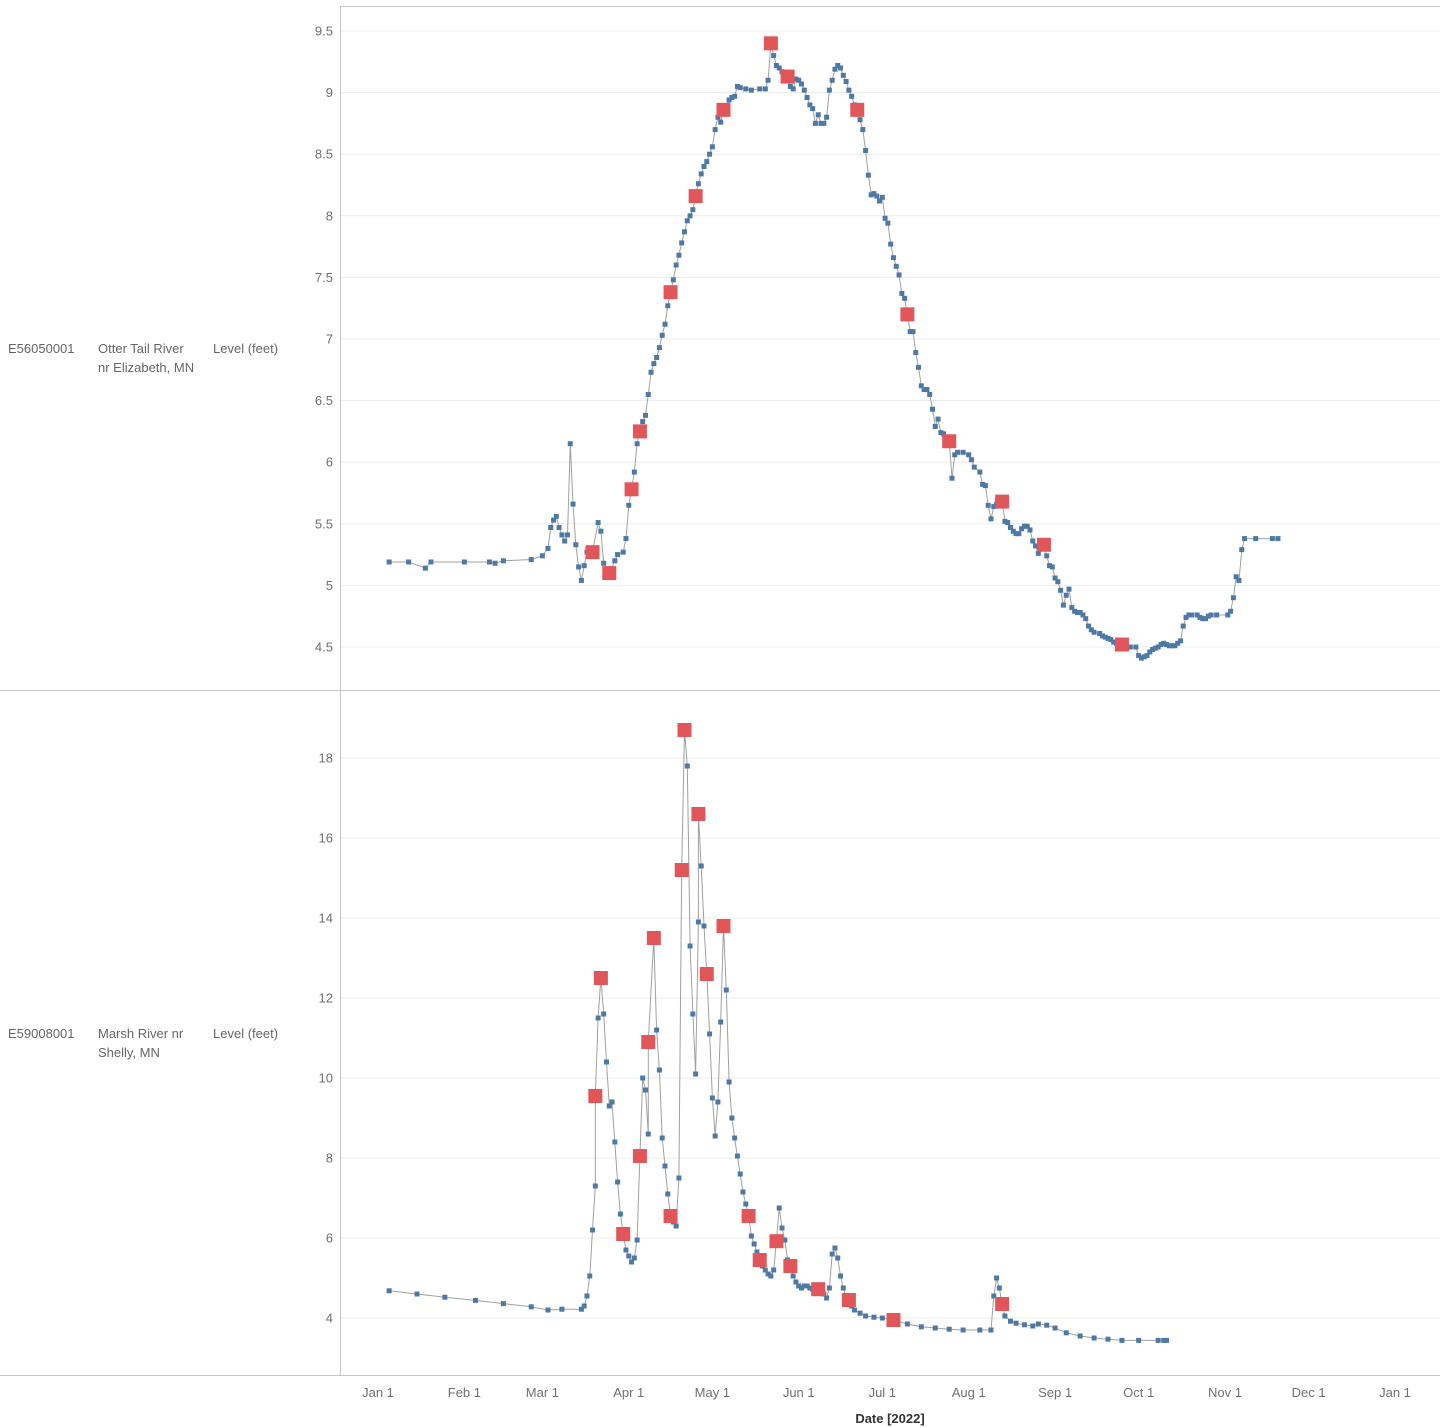  Describe the element at coordinates (146, 358) in the screenshot. I see `panel-1-site-name: Otter Tail River nr Elizabeth, MN` at that location.